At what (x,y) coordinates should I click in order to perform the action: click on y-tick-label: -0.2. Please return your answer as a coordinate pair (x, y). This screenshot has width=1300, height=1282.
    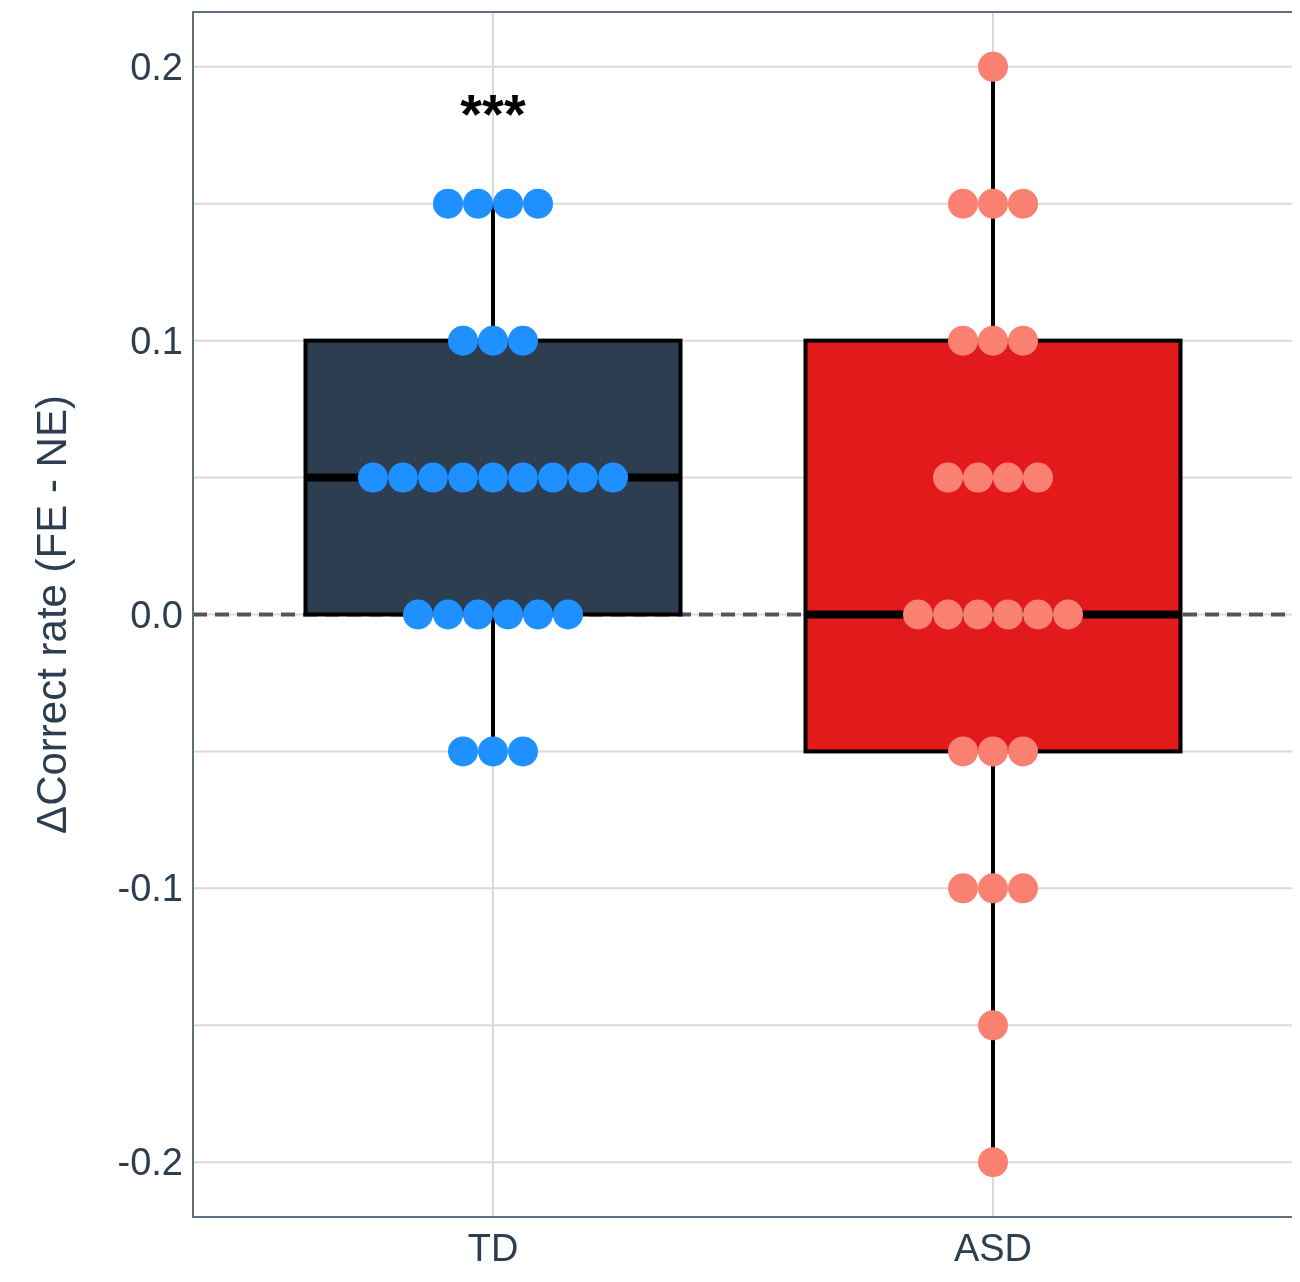
    Looking at the image, I should click on (150, 1162).